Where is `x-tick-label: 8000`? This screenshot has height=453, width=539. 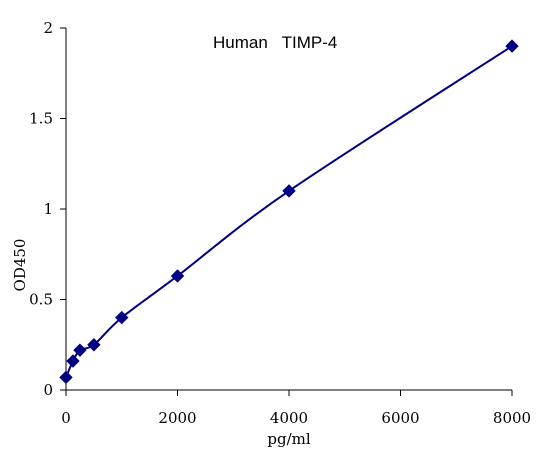
x-tick-label: 8000 is located at coordinates (512, 418).